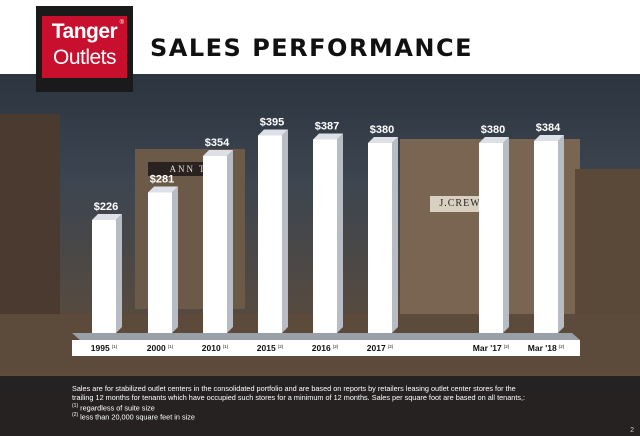  What do you see at coordinates (382, 130) in the screenshot?
I see `data-label-5: $380` at bounding box center [382, 130].